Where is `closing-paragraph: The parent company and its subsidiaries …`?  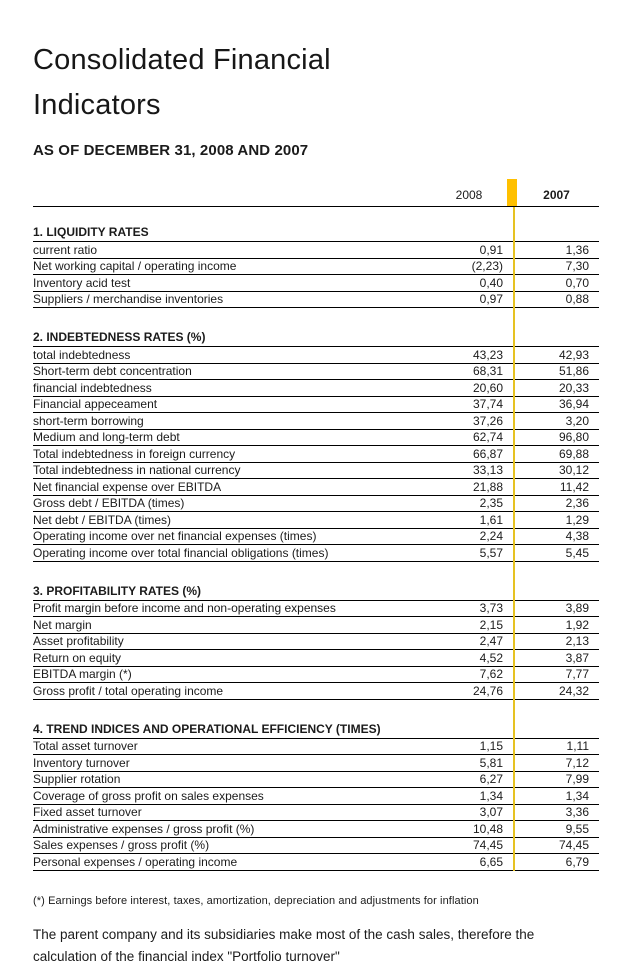 closing-paragraph: The parent company and its subsidiaries … is located at coordinates (284, 945).